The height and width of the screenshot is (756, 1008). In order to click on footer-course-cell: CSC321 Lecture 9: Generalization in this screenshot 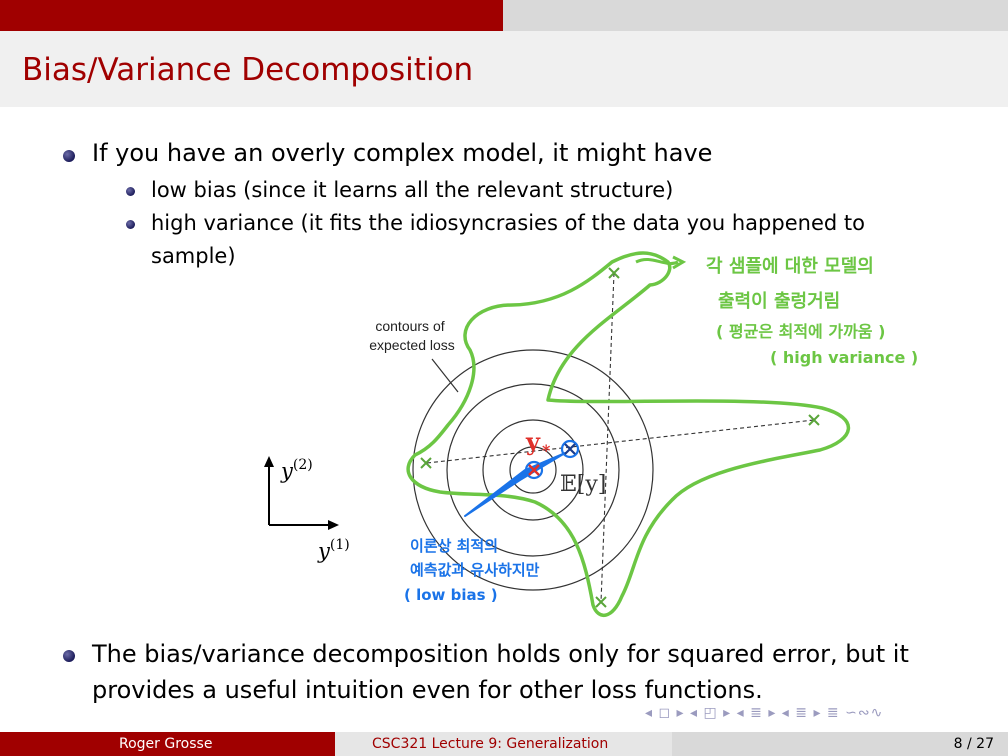, I will do `click(503, 744)`.